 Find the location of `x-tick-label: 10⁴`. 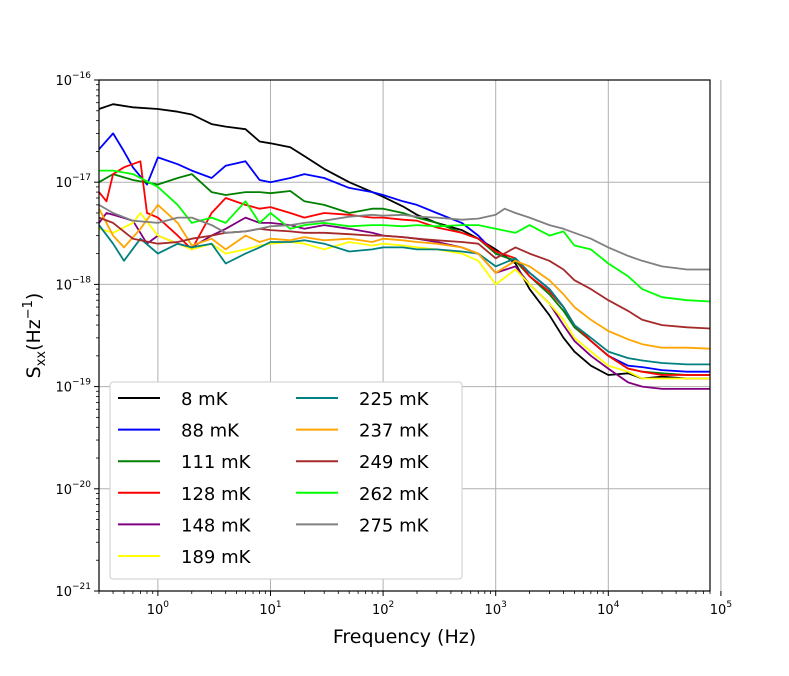

x-tick-label: 10⁴ is located at coordinates (608, 609).